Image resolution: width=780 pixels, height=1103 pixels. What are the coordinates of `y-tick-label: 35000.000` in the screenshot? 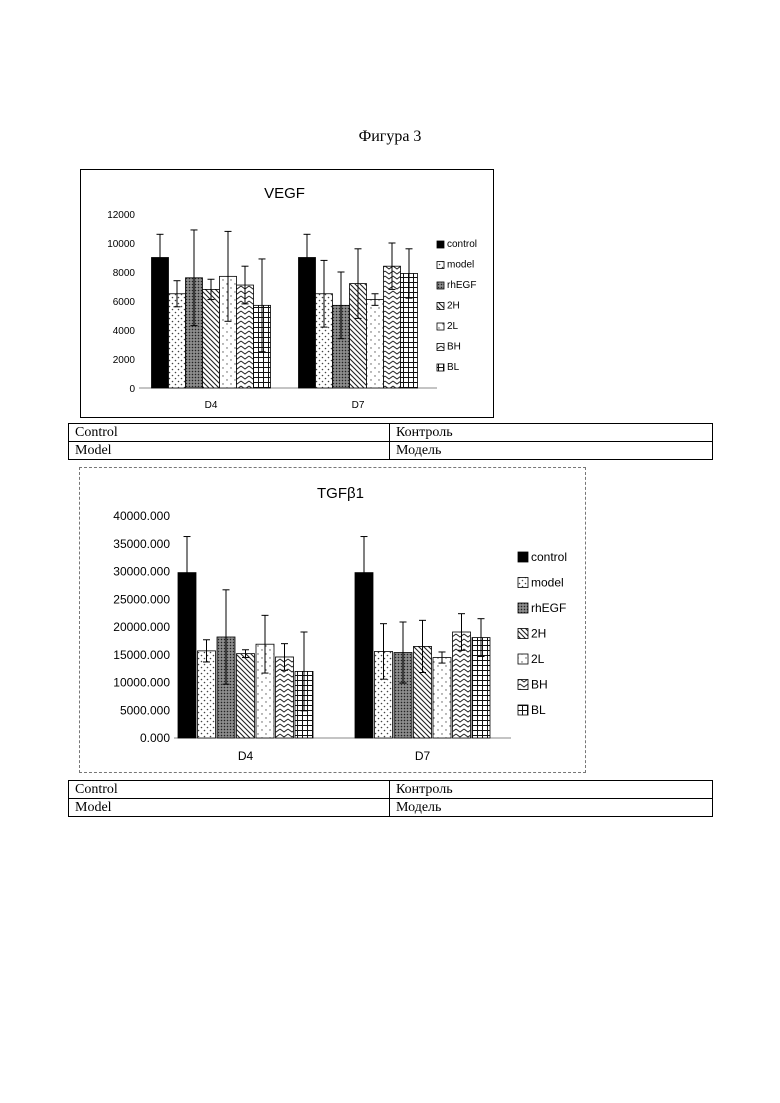 It's located at (141, 544).